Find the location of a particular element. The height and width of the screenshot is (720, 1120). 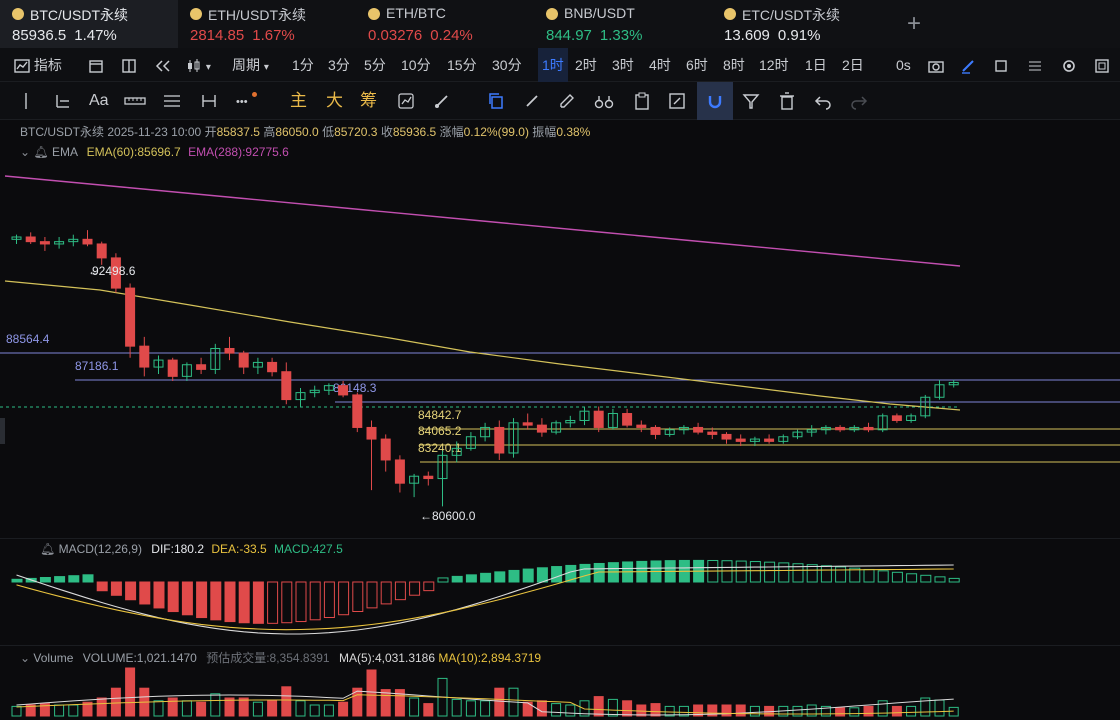

more-tools-button: ••• is located at coordinates (247, 101).